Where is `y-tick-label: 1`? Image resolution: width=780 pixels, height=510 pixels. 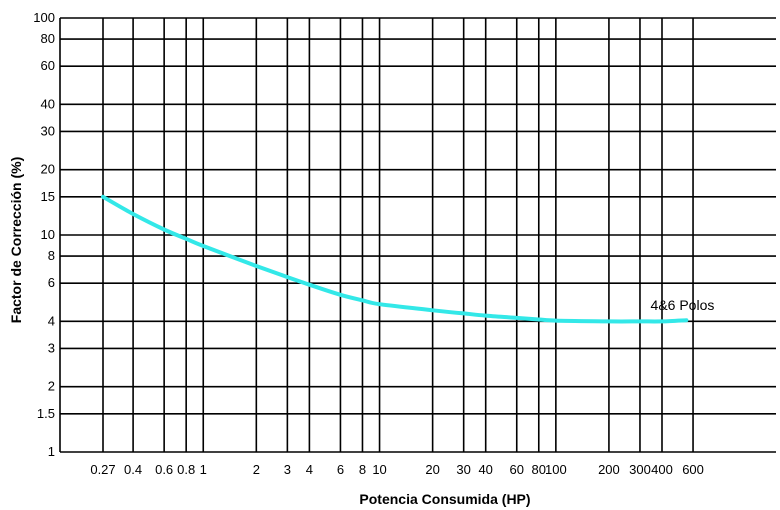 y-tick-label: 1 is located at coordinates (51, 451).